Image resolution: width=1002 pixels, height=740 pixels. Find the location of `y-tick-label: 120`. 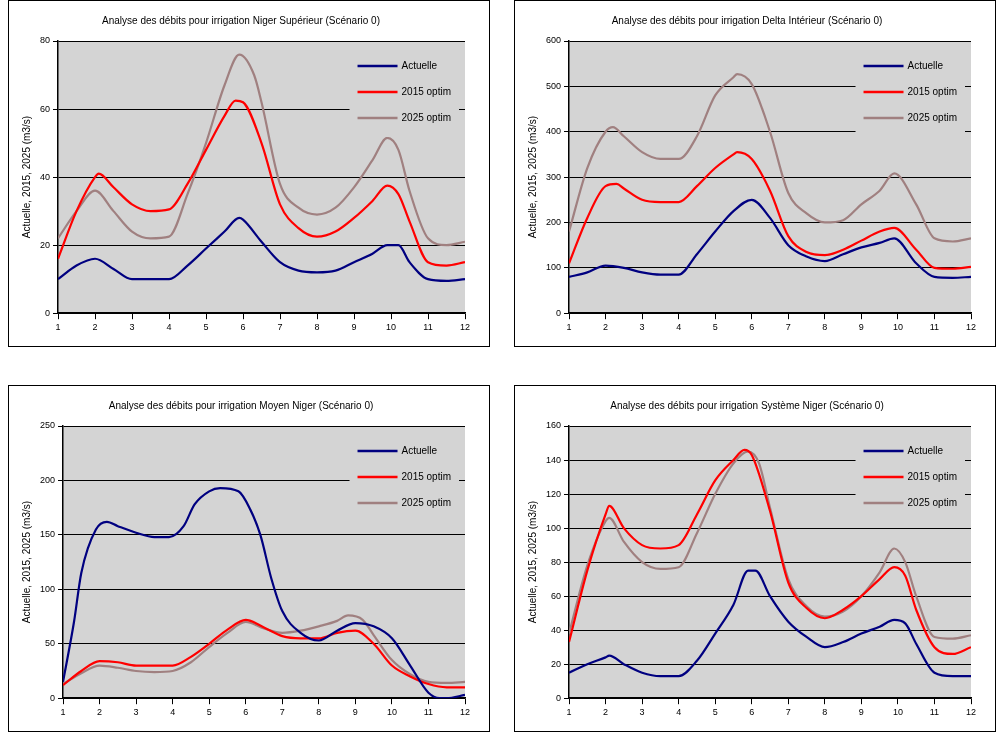

y-tick-label: 120 is located at coordinates (553, 493).